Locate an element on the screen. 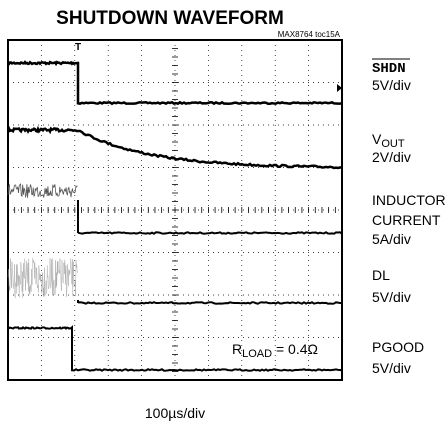  figure-id: MAX8764 toc15A is located at coordinates (309, 34).